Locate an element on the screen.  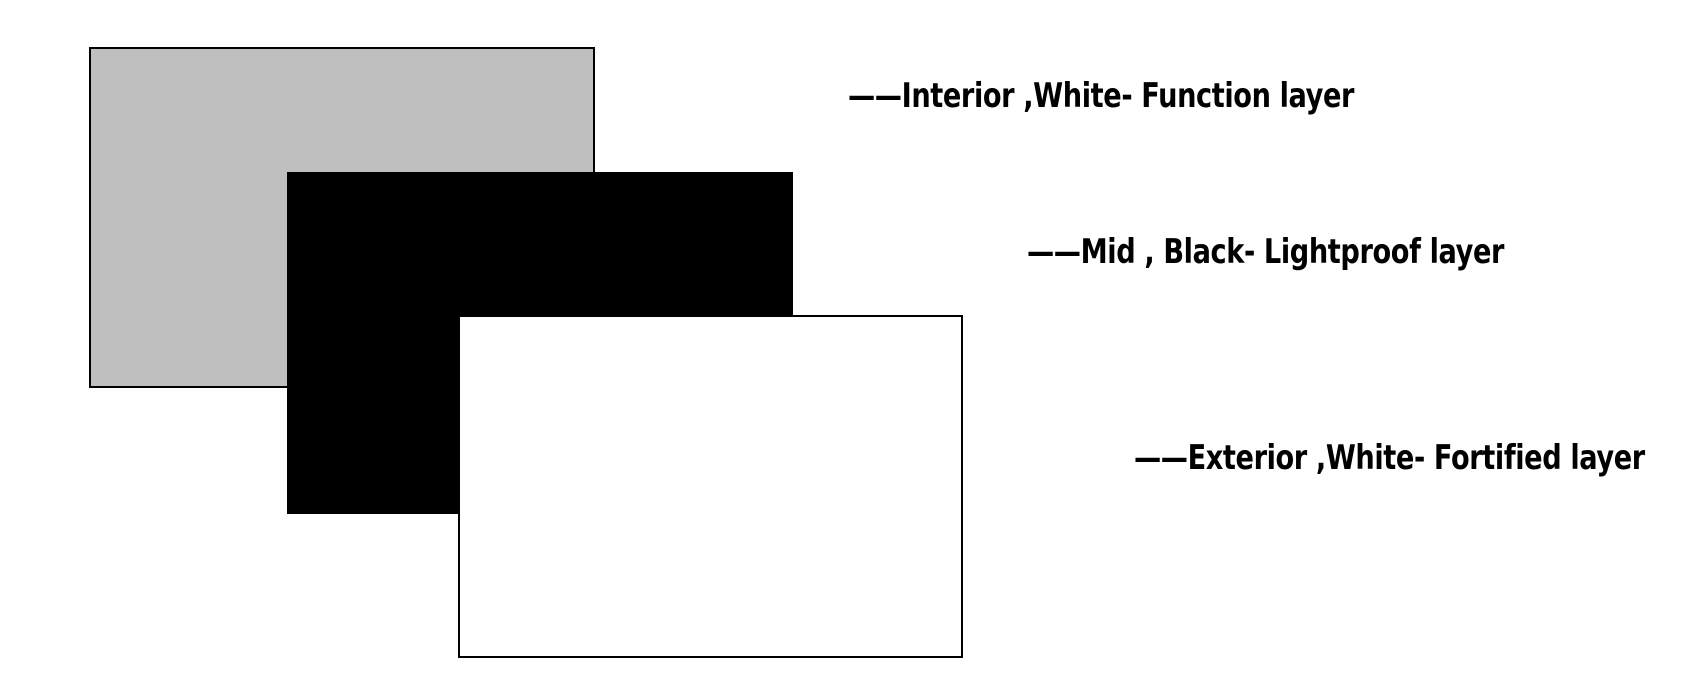
exterior-layer-rect is located at coordinates (710, 486).